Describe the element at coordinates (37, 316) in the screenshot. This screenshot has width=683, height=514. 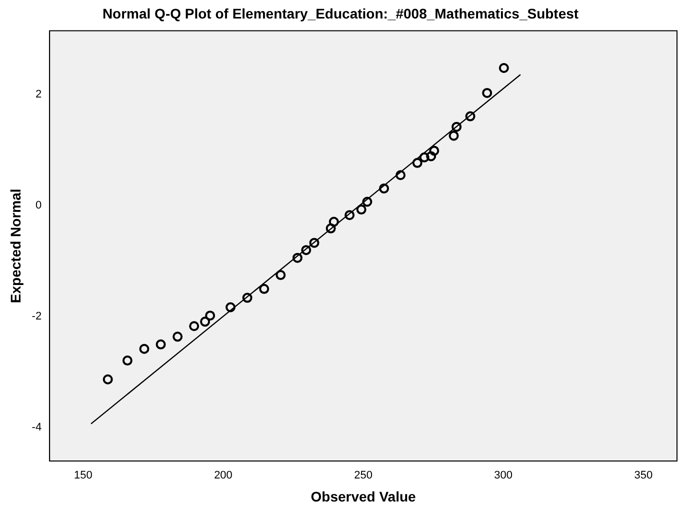
I see `y-tick-label: -2` at that location.